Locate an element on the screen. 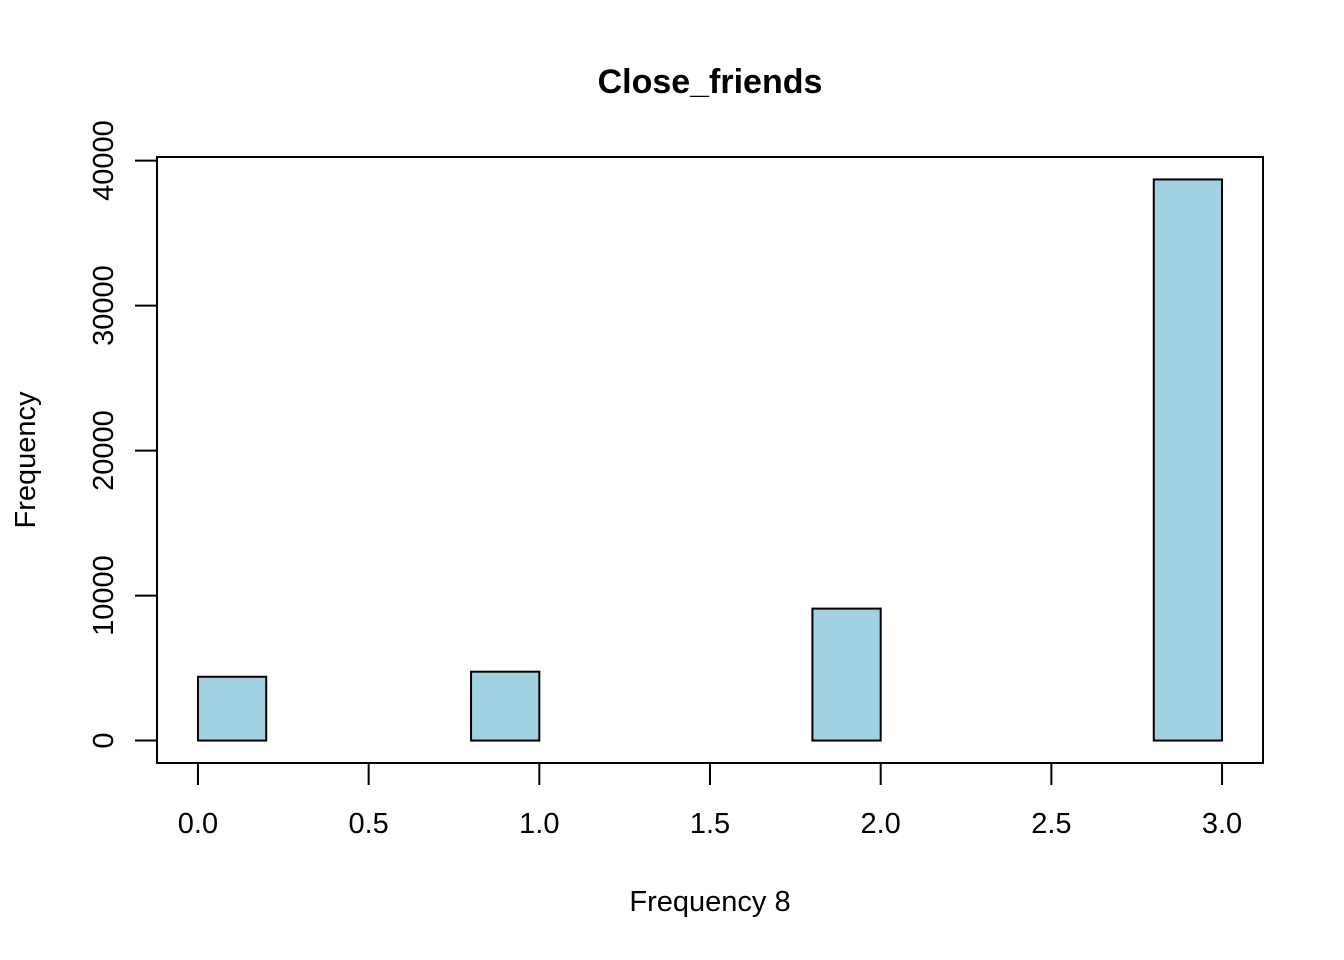 The height and width of the screenshot is (960, 1344). y-tick-label: 20000 is located at coordinates (104, 450).